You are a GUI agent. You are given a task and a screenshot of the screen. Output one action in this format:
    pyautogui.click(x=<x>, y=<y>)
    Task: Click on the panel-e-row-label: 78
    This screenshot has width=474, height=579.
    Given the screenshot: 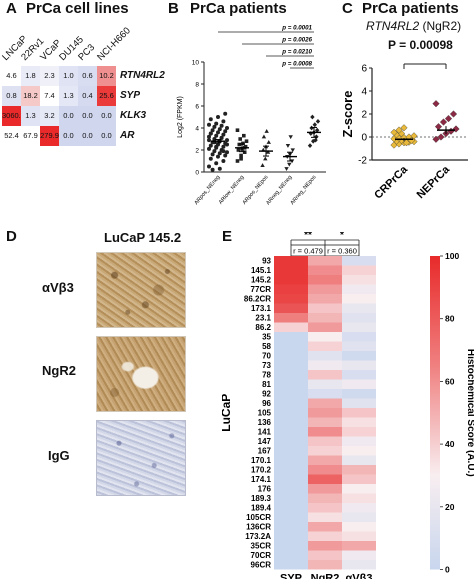 What is the action you would take?
    pyautogui.click(x=266, y=375)
    